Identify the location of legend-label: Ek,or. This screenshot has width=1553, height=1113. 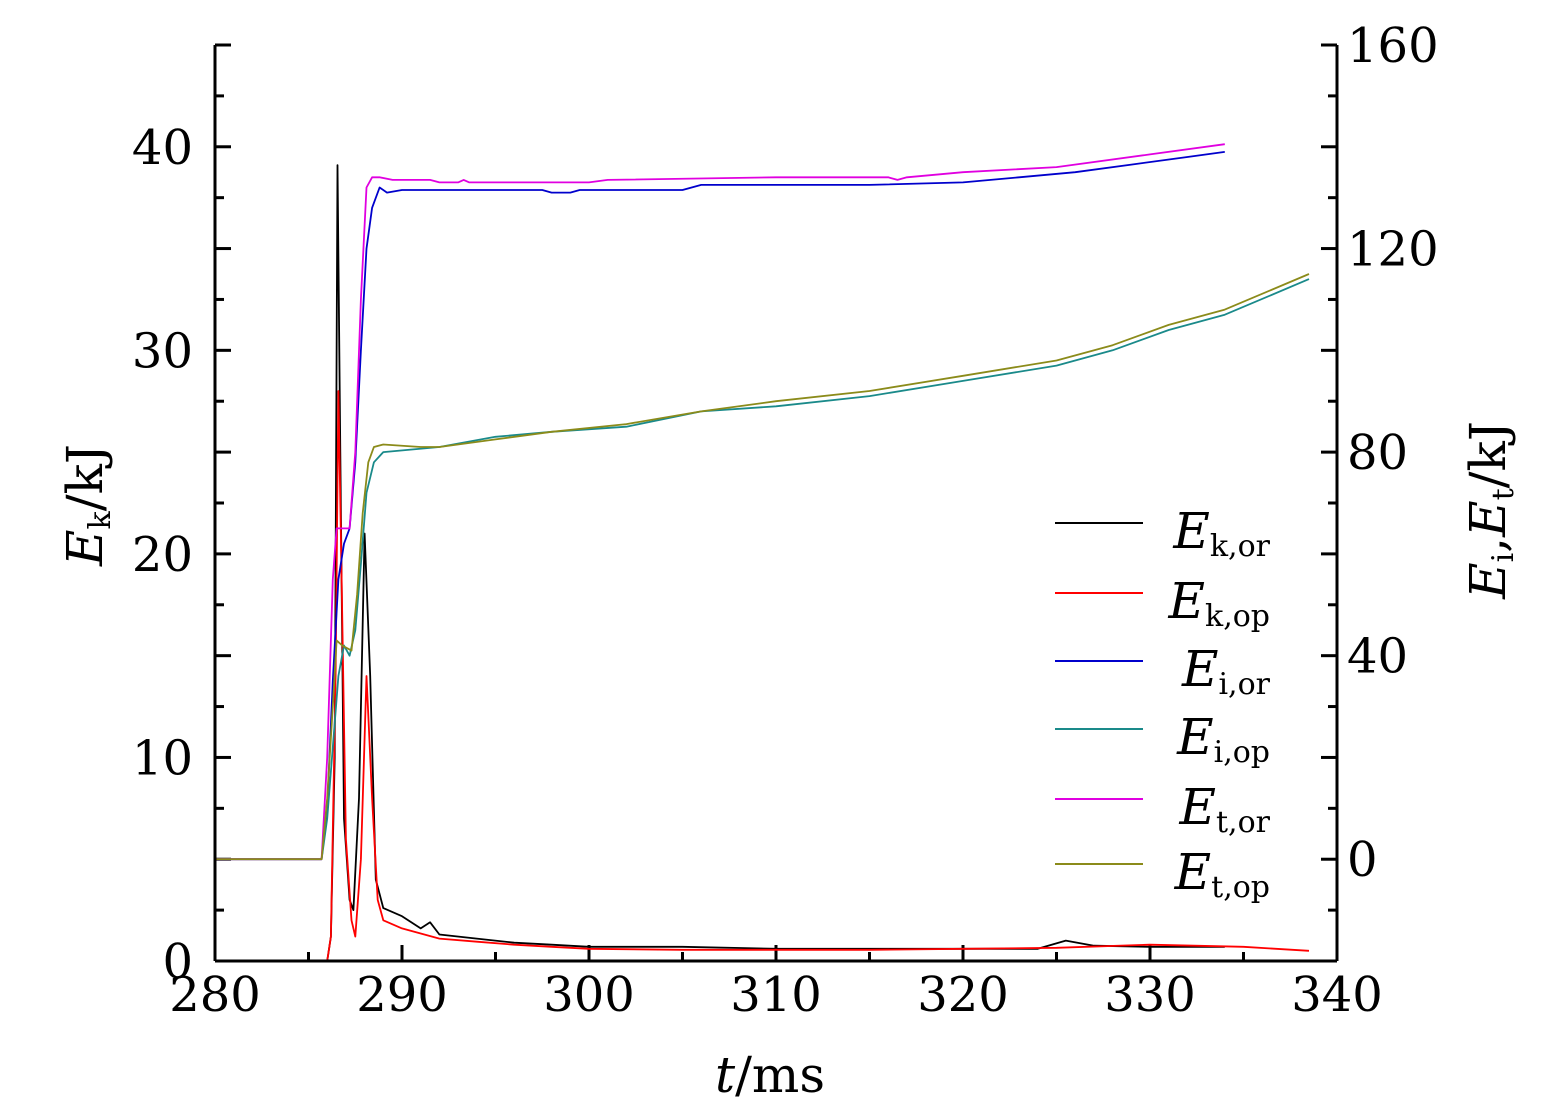
(1221, 533).